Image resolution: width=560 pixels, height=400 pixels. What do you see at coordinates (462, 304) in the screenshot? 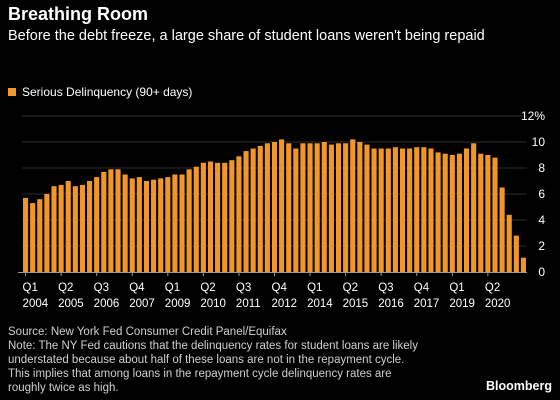
I see `x-tick-label: 2019` at bounding box center [462, 304].